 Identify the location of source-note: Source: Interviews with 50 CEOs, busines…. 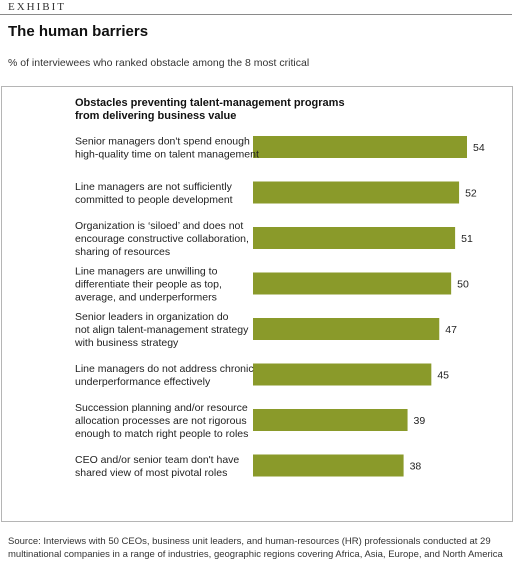
(255, 548).